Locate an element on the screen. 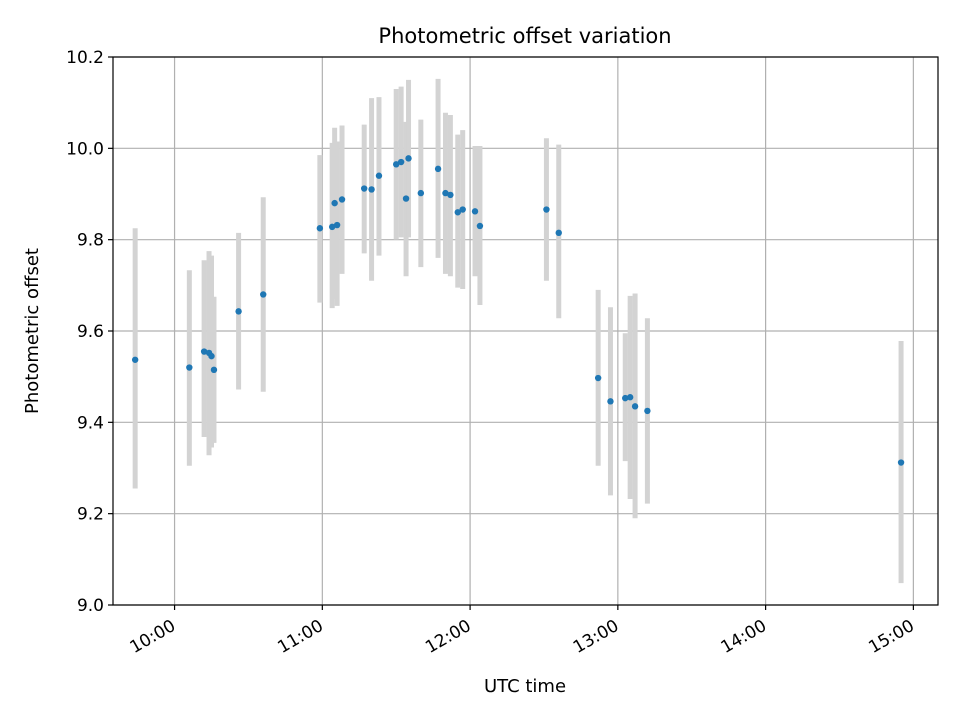  x-tick-label: 13:00 is located at coordinates (596, 637).